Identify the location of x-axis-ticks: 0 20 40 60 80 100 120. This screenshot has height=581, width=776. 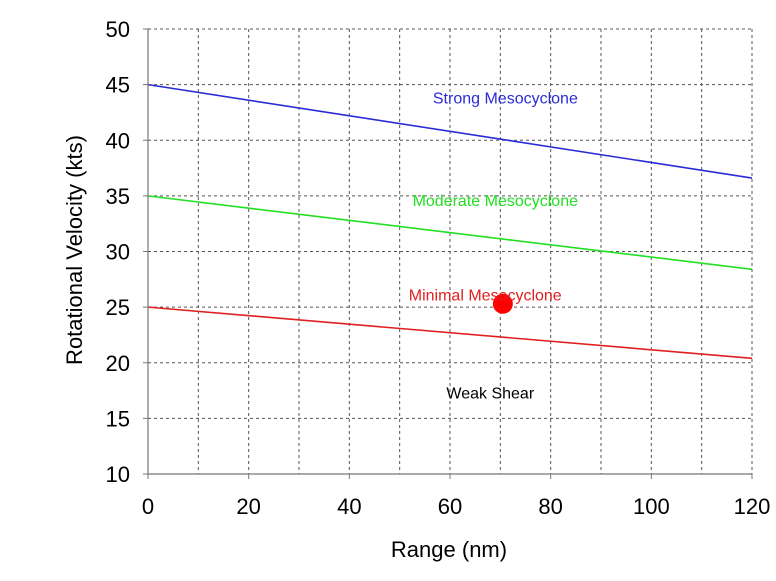
(456, 496).